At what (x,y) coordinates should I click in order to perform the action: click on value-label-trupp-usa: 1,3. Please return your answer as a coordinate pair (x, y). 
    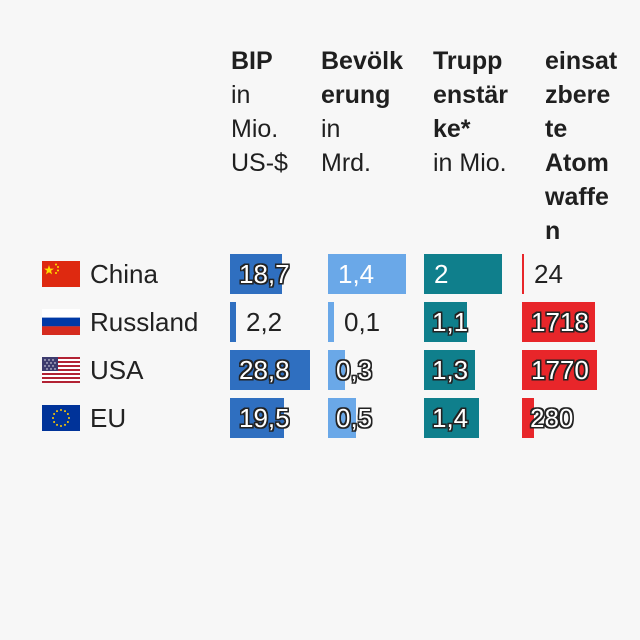
    Looking at the image, I should click on (450, 370).